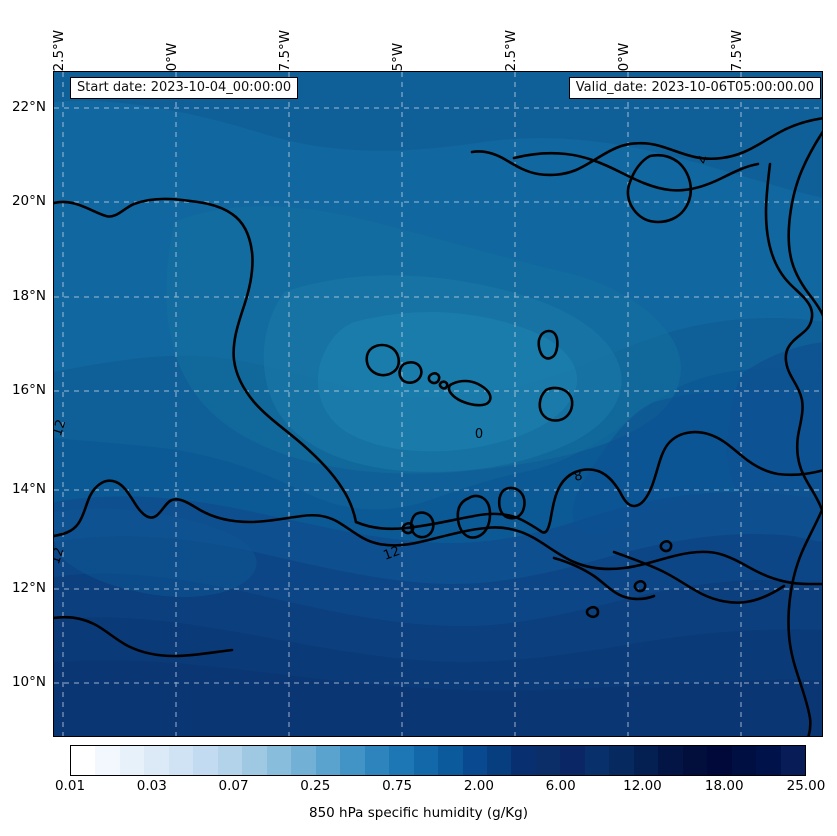  Describe the element at coordinates (560, 786) in the screenshot. I see `colorbar-tick-6: 6.00` at that location.